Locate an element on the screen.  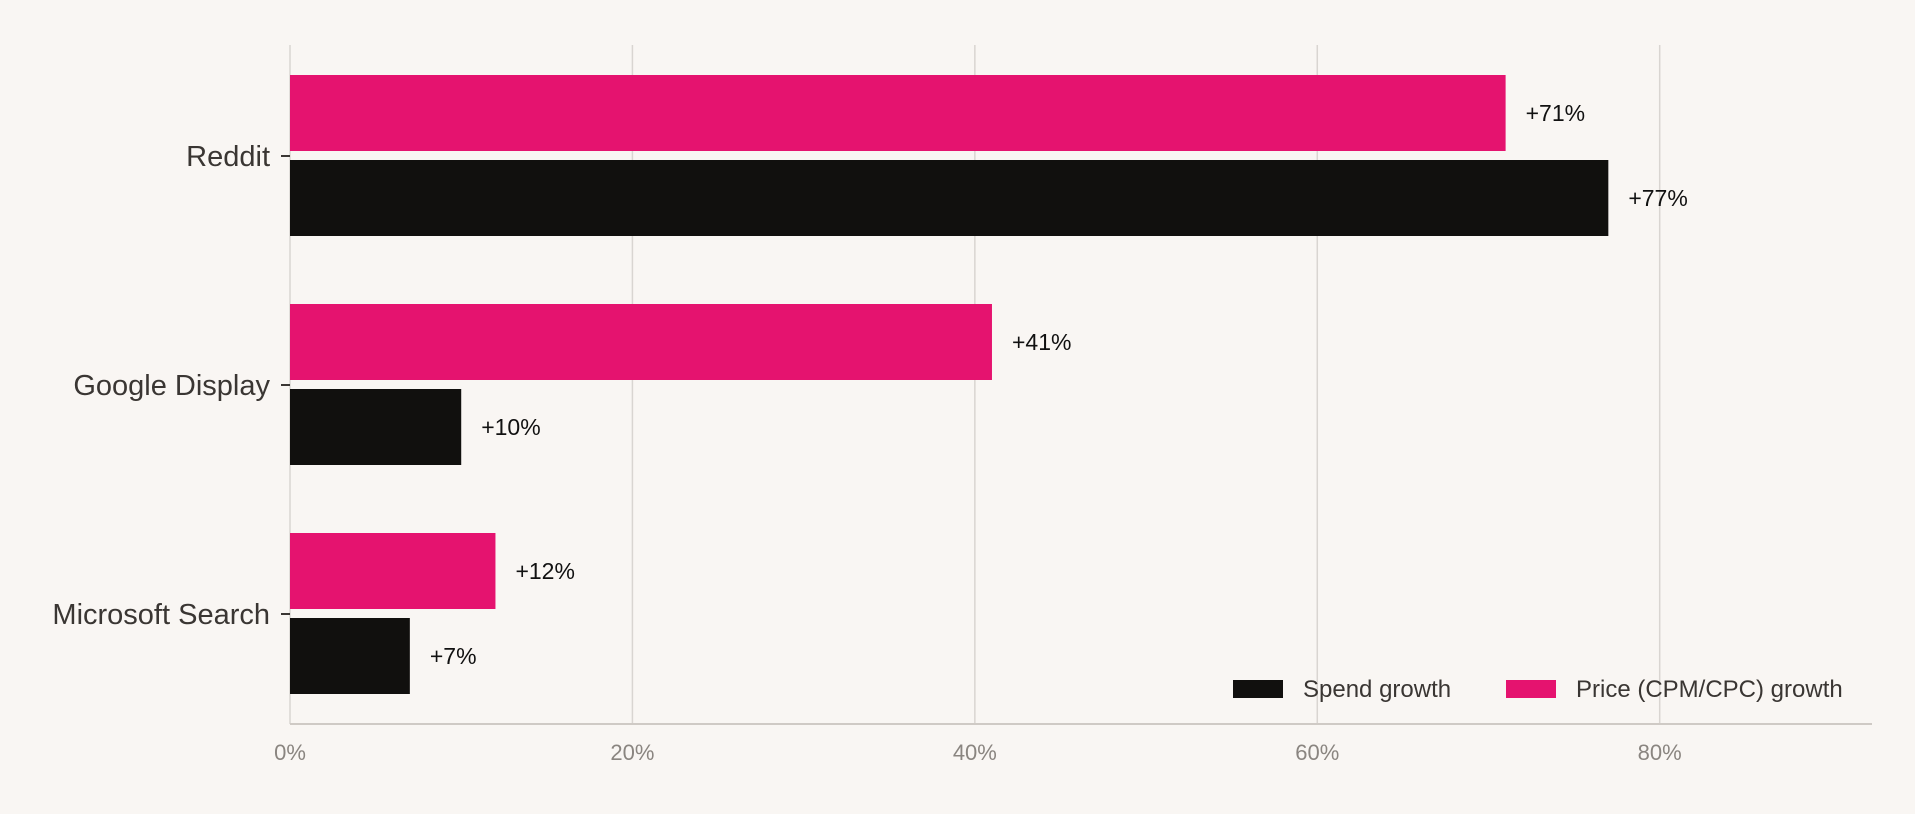
legend-label-1: Price (CPM/CPC) growth is located at coordinates (1709, 689).